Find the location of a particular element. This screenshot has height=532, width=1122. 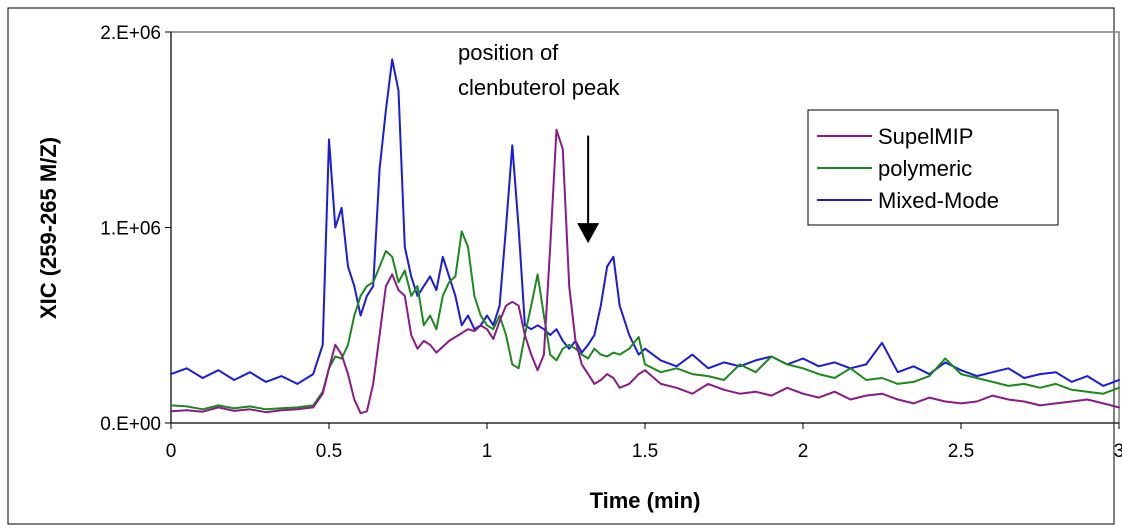

legend-item-mixed-mode: Mixed-Mode is located at coordinates (908, 200).